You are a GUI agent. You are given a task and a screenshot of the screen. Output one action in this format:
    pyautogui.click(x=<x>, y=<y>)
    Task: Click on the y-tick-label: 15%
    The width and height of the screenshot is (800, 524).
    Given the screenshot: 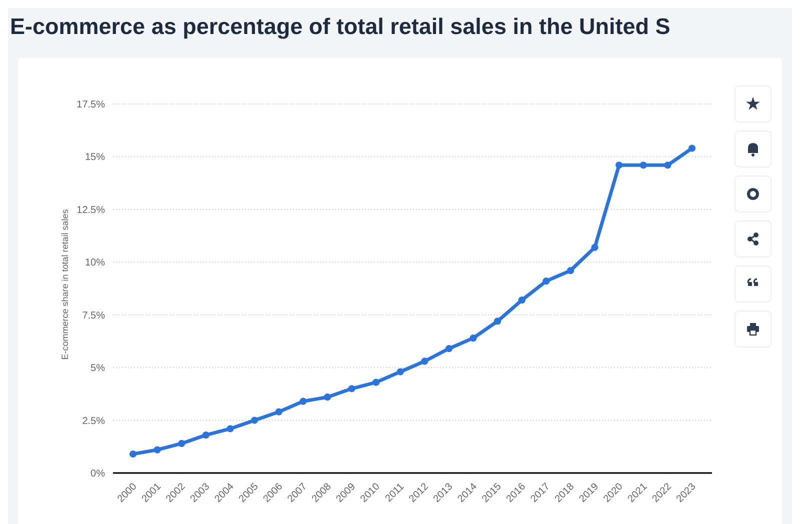 What is the action you would take?
    pyautogui.click(x=95, y=158)
    